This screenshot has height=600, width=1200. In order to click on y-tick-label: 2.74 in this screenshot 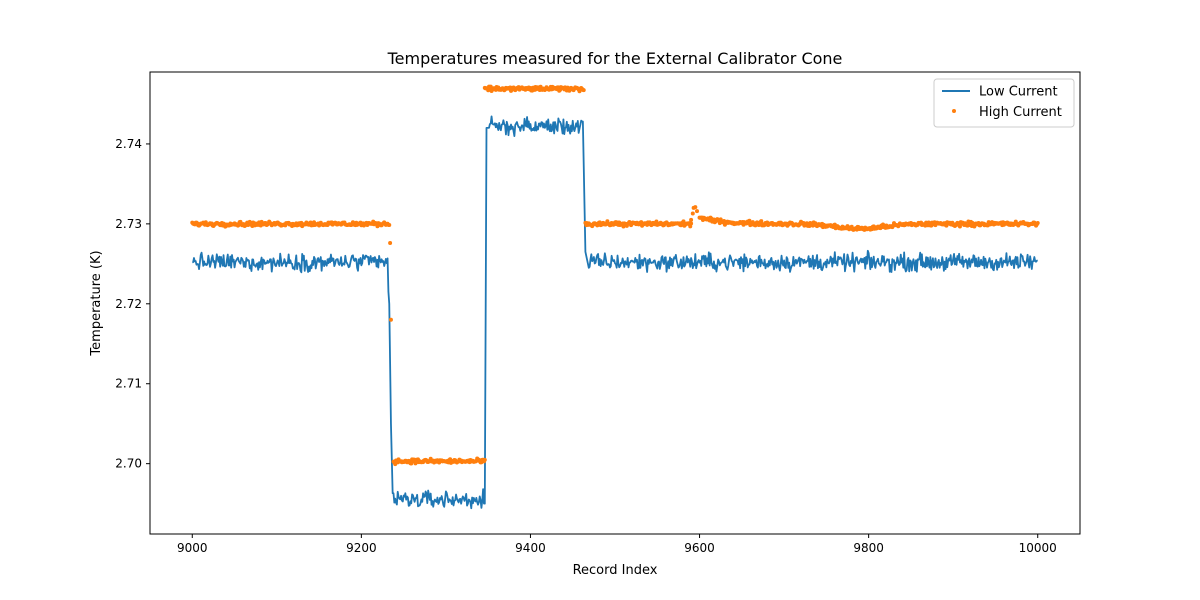, I will do `click(128, 144)`.